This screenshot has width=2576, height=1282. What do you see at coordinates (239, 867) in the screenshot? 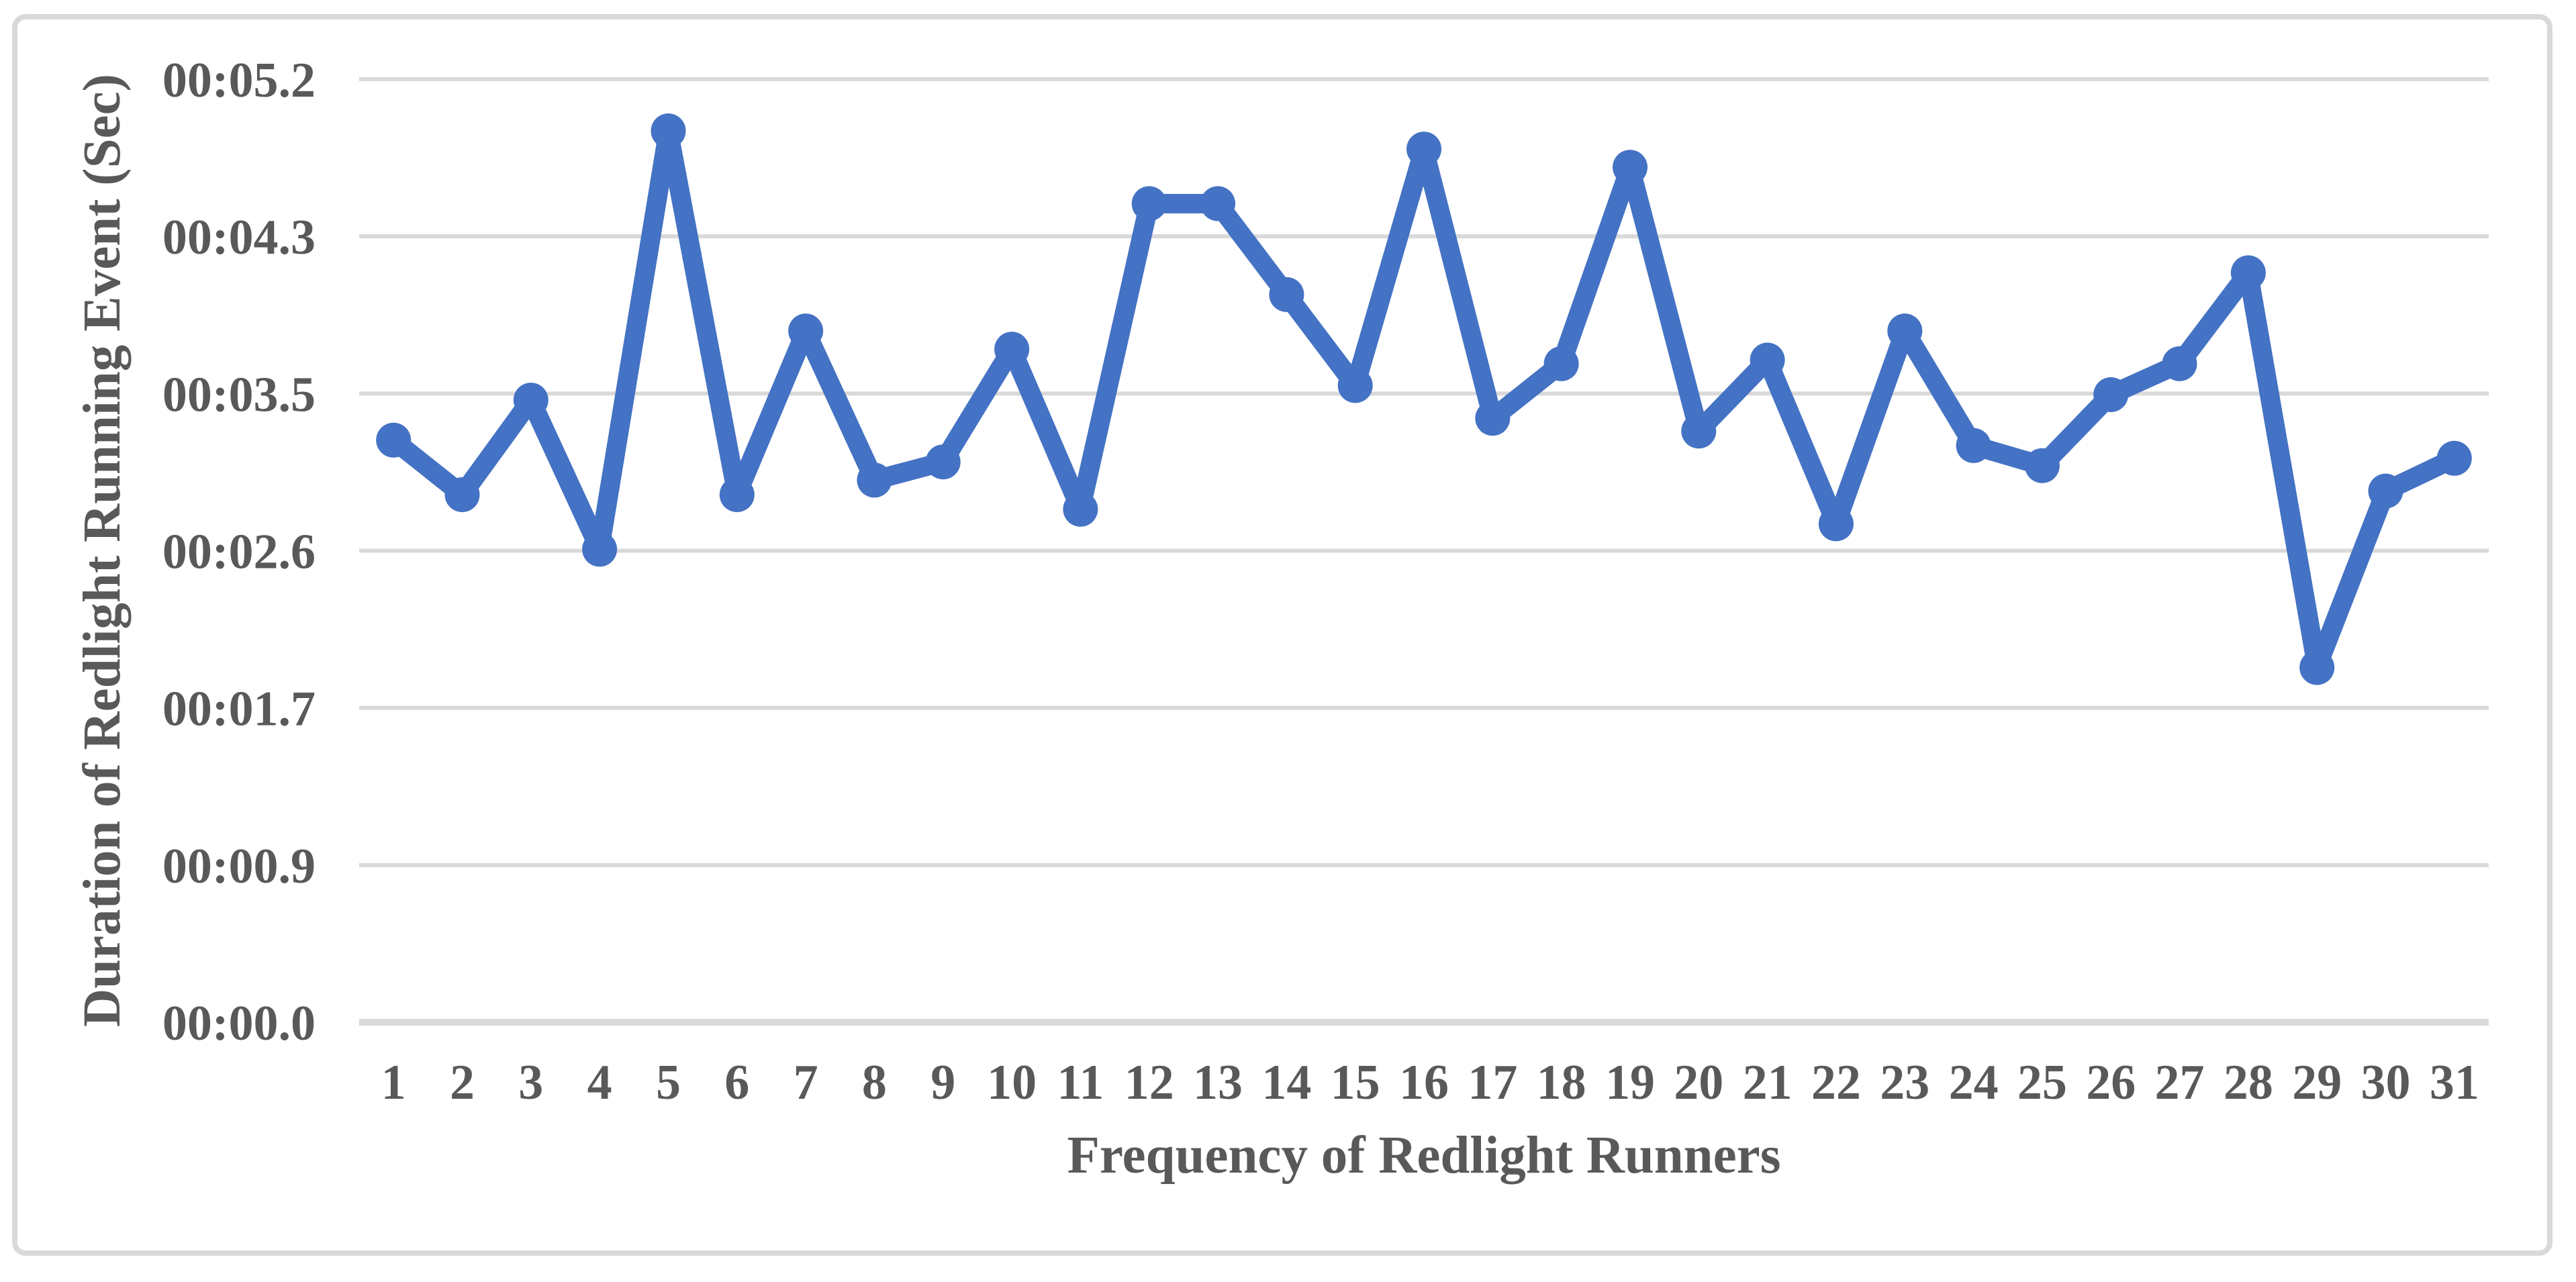
I see `y-tick-label: 00:00.9` at bounding box center [239, 867].